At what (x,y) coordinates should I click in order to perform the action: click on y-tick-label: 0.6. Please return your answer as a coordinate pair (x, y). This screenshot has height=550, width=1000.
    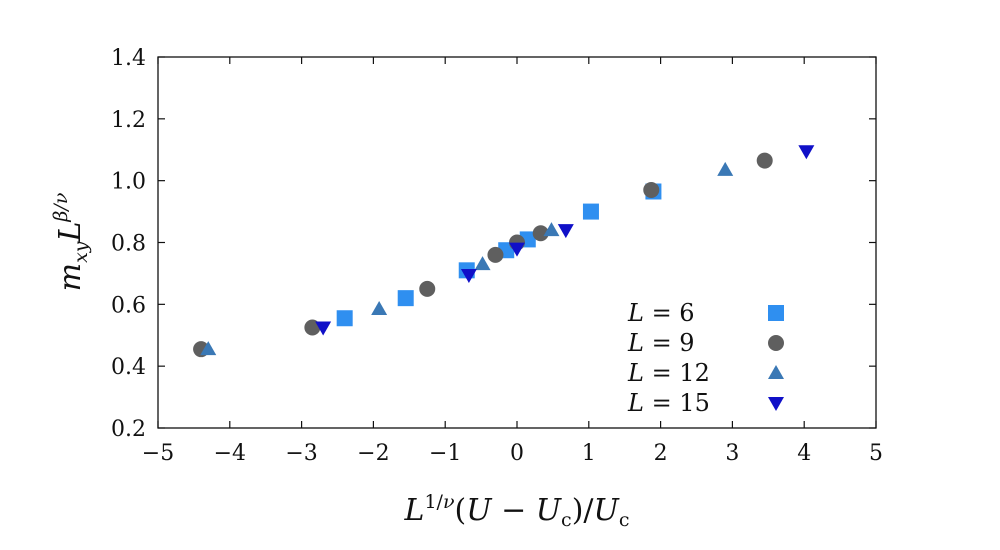
    Looking at the image, I should click on (128, 305).